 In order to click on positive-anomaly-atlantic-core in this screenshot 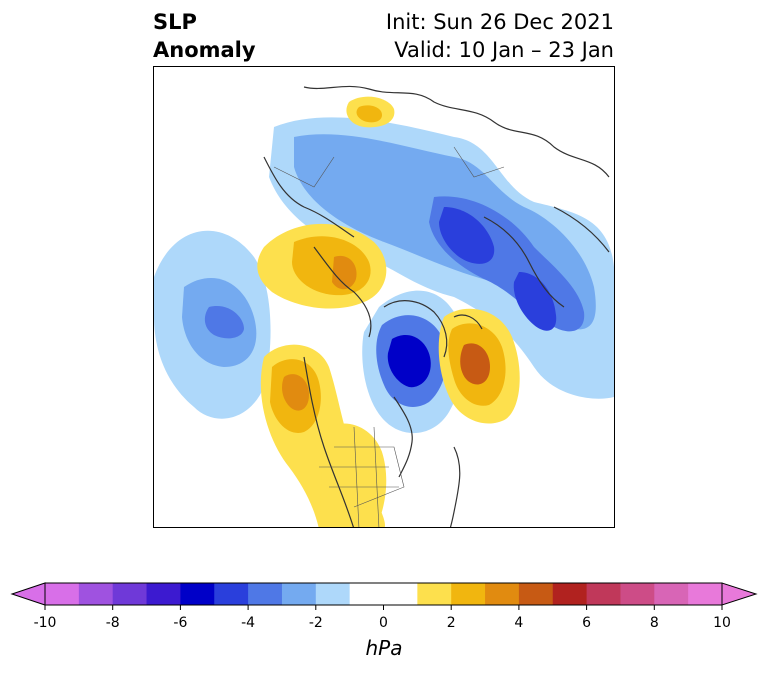, I will do `click(475, 364)`.